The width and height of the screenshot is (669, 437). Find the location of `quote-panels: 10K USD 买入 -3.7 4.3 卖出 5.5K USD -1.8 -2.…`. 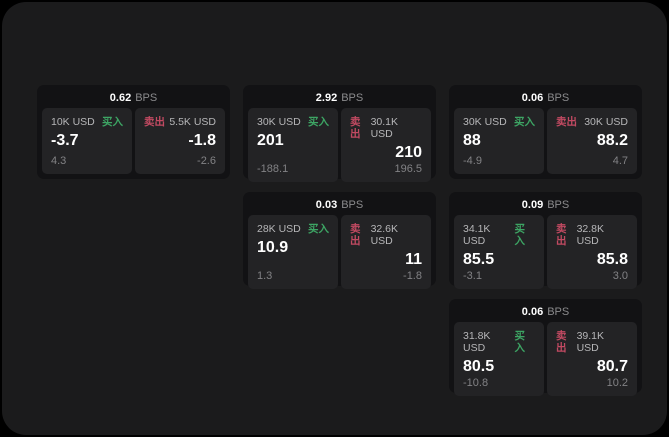

quote-panels: 10K USD 买入 -3.7 4.3 卖出 5.5K USD -1.8 -2.… is located at coordinates (133, 141).